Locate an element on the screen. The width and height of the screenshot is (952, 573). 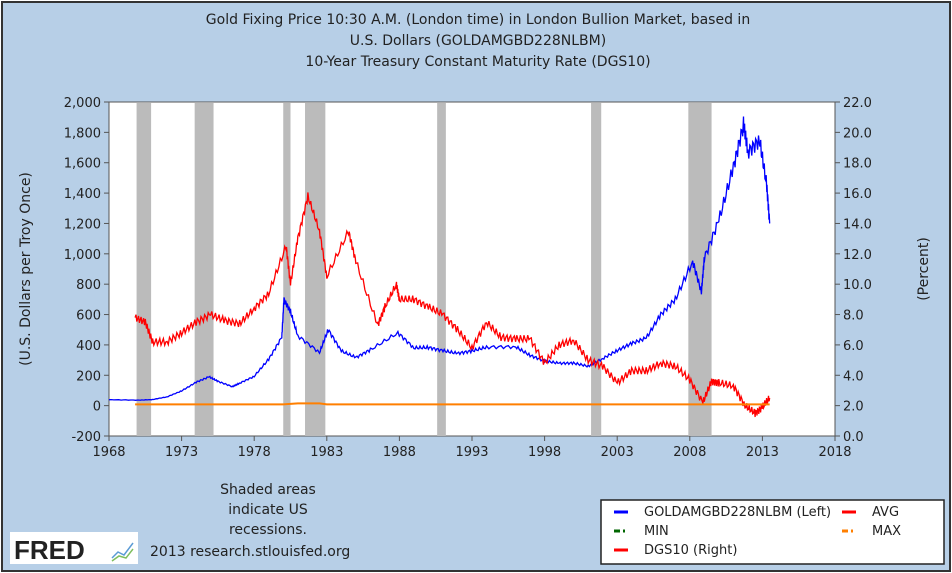
x-tick-label: 1978 is located at coordinates (254, 452).